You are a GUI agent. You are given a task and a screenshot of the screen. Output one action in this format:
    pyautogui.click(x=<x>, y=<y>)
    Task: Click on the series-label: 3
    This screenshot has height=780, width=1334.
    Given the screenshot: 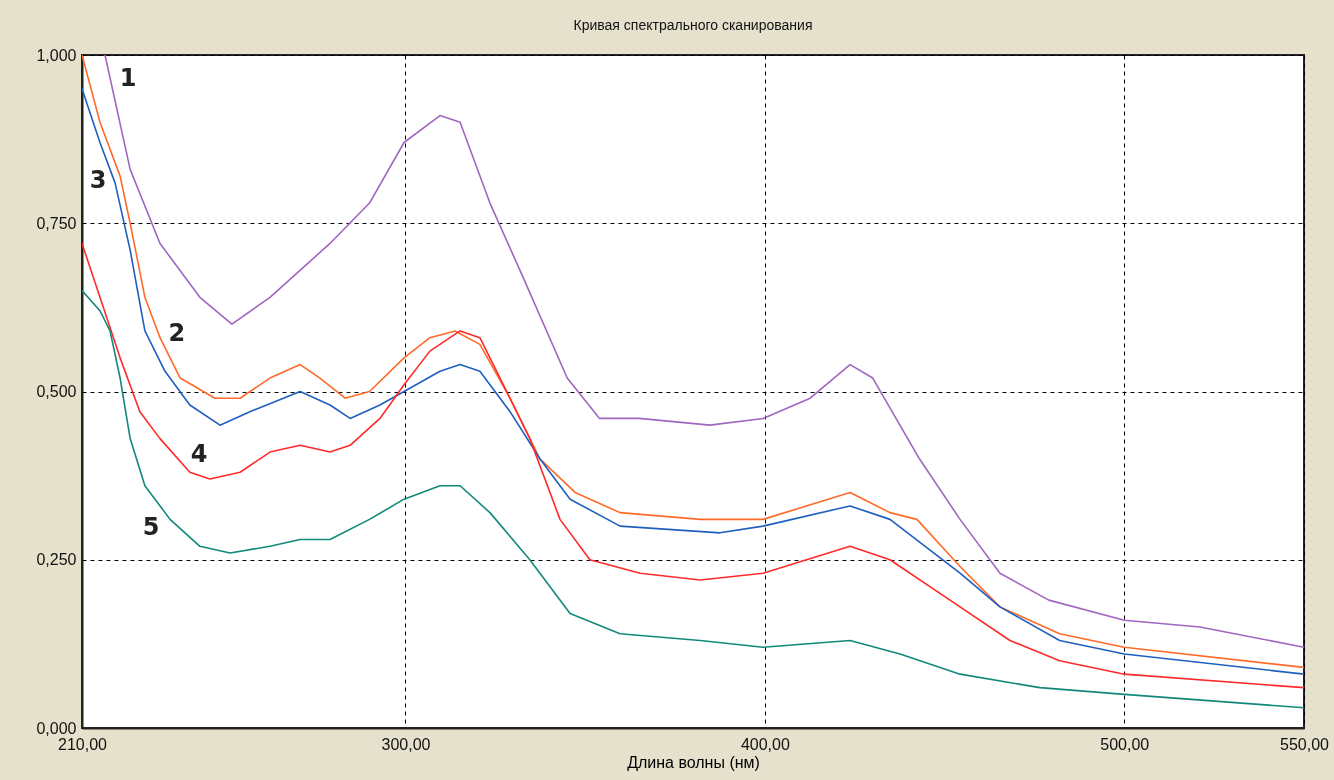 What is the action you would take?
    pyautogui.click(x=98, y=179)
    